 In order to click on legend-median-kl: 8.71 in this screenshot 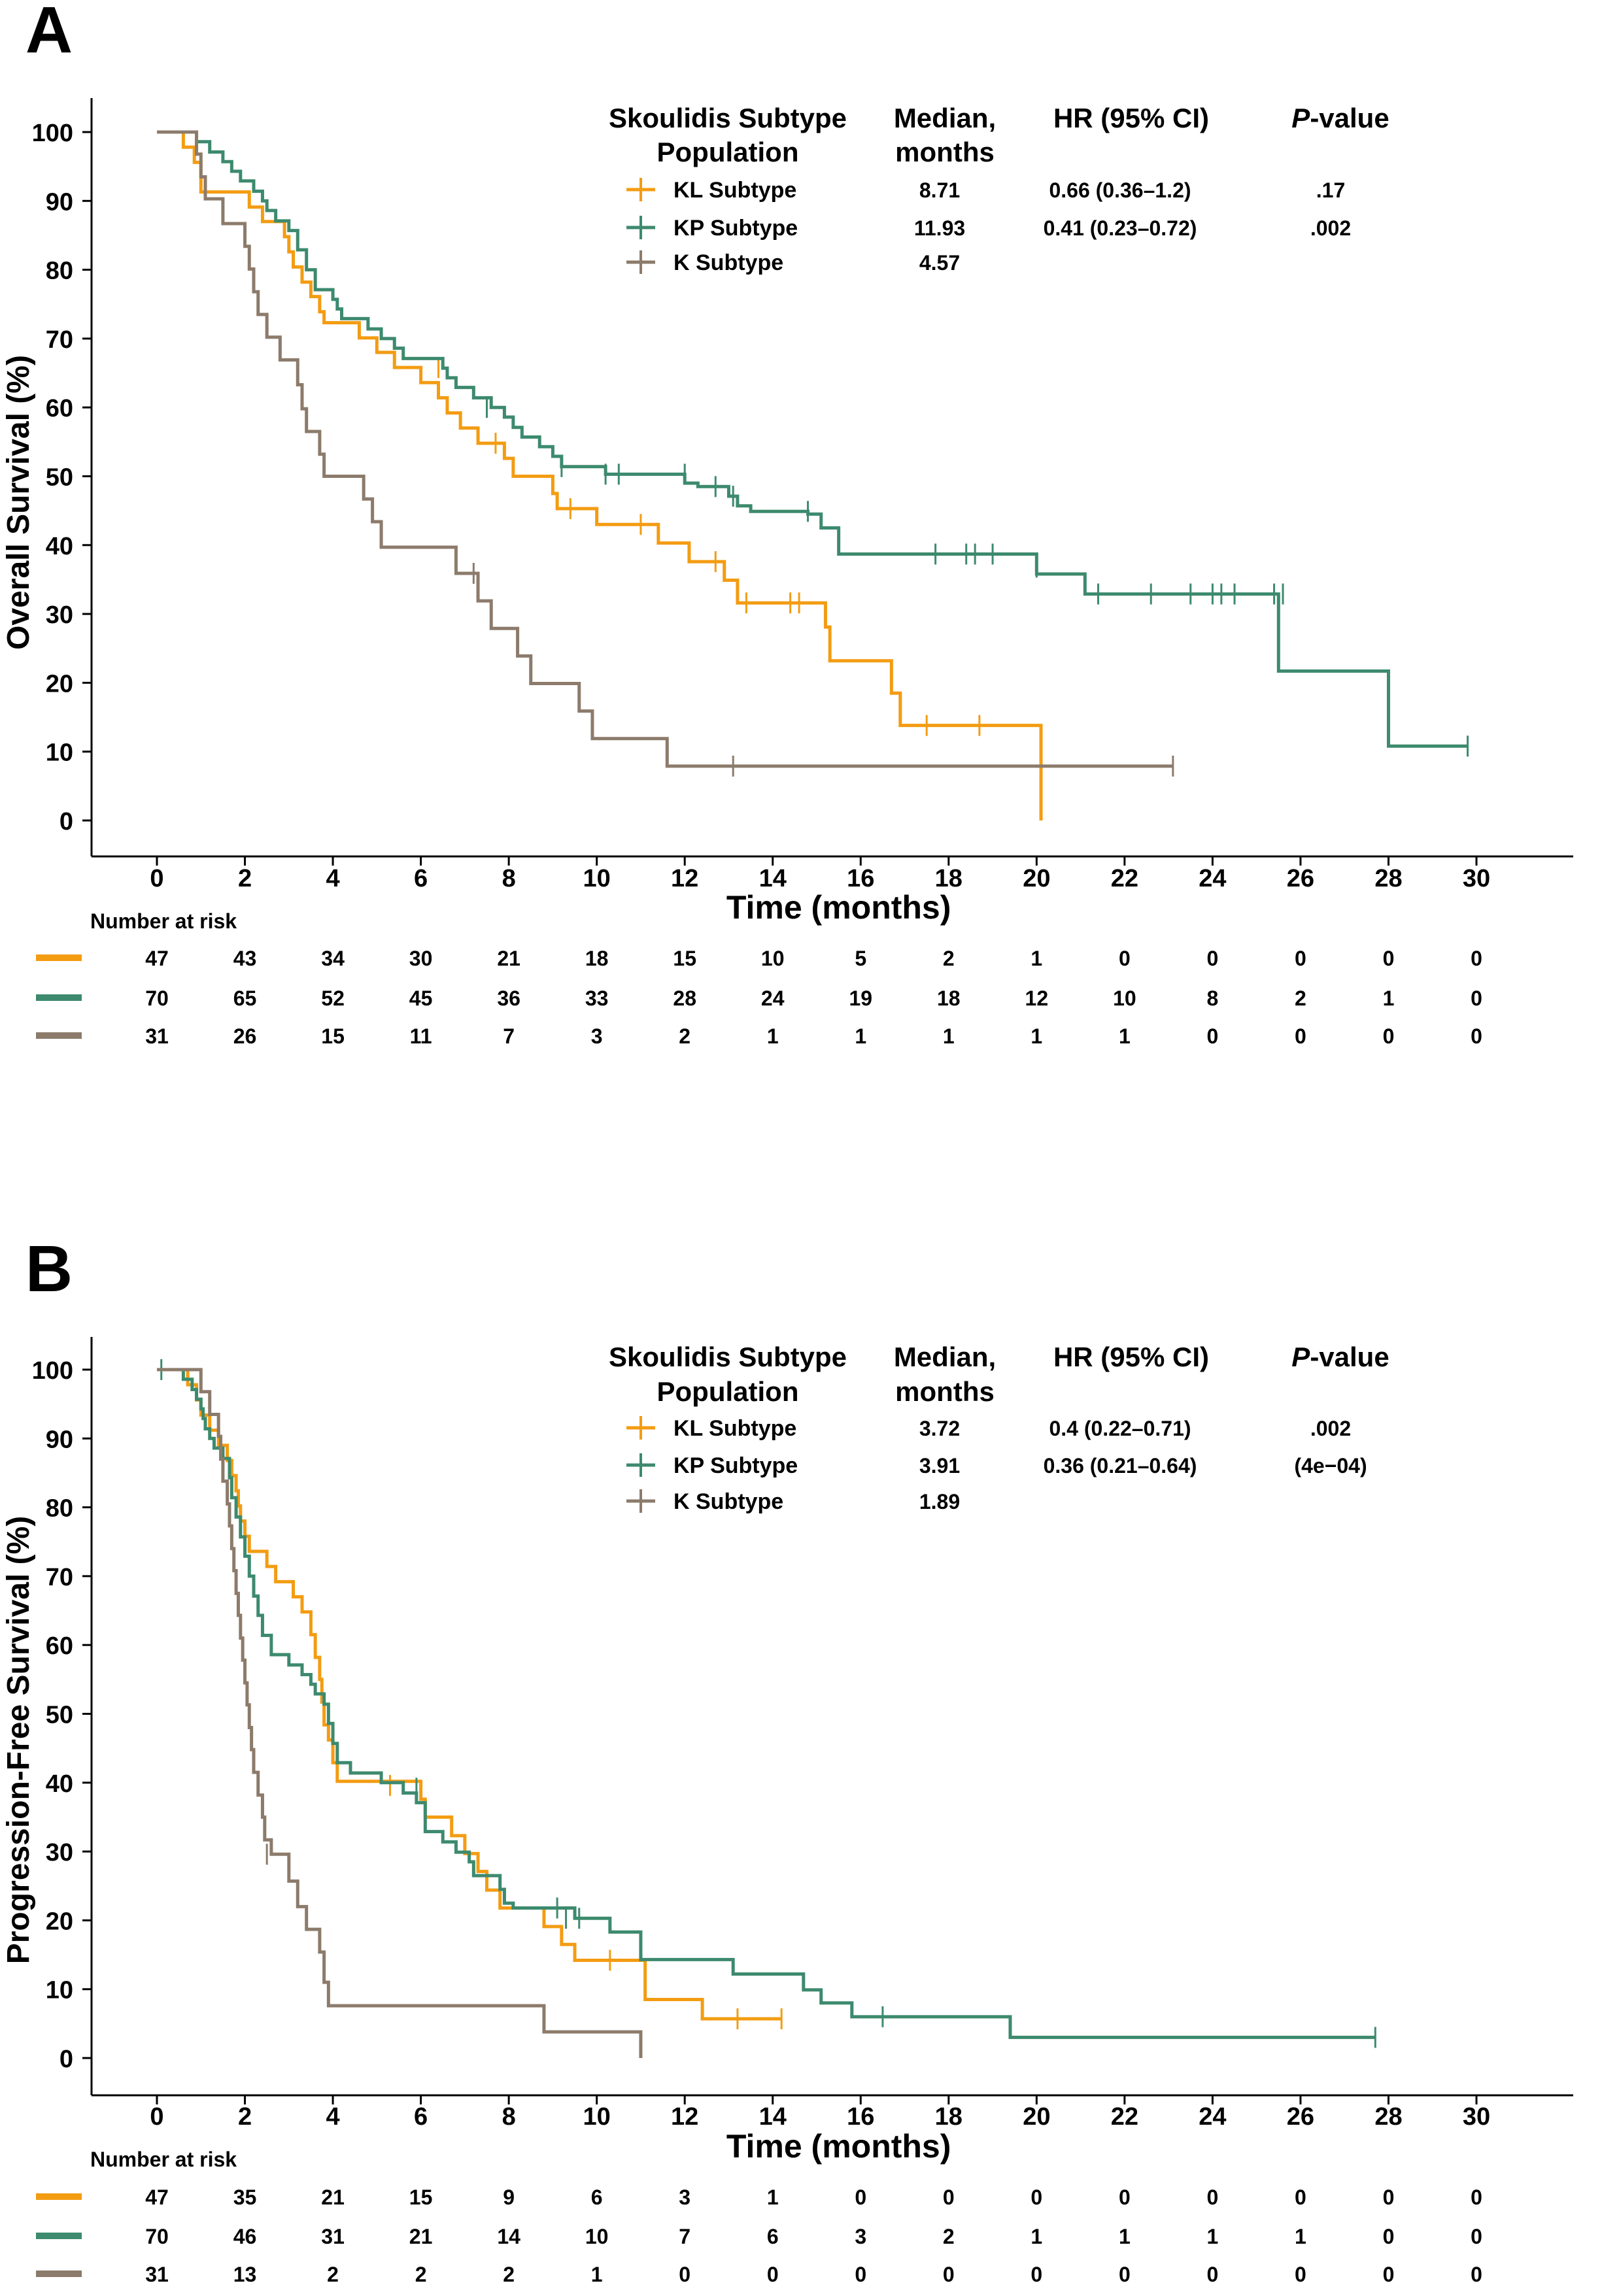, I will do `click(939, 190)`.